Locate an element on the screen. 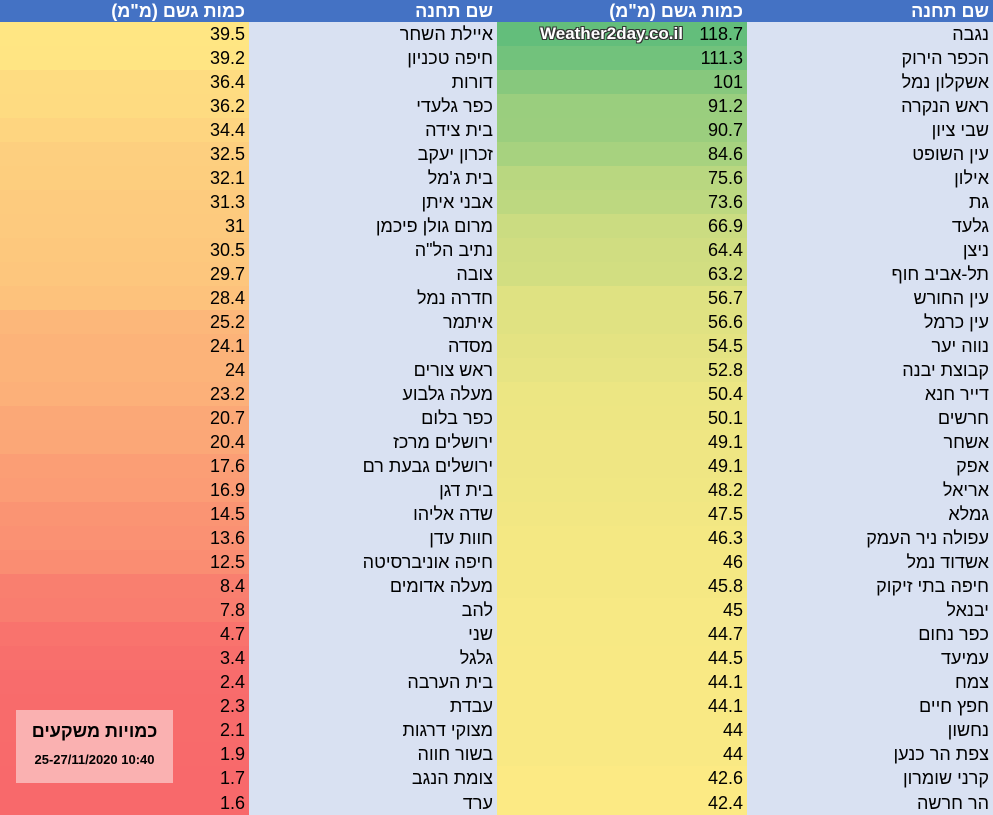  station-name-left: עבדת is located at coordinates (373, 706).